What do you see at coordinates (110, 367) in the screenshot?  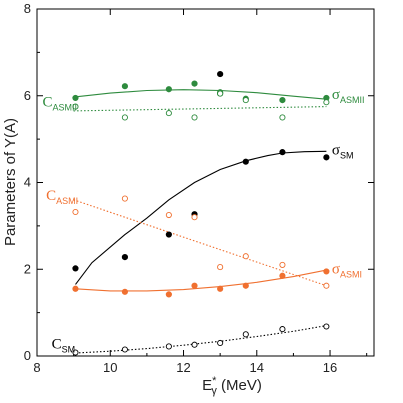 I see `x-tick-label: 10` at bounding box center [110, 367].